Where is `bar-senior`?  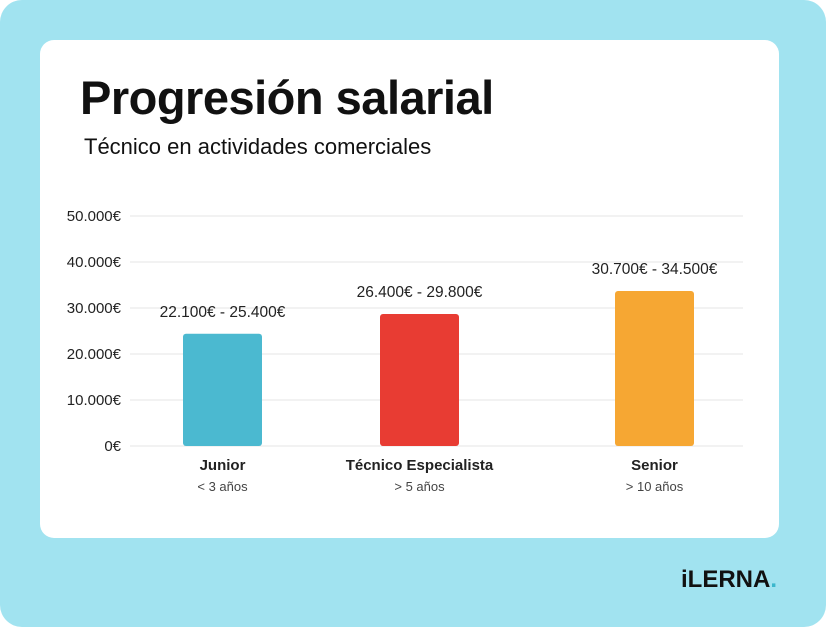
bar-senior is located at coordinates (654, 368).